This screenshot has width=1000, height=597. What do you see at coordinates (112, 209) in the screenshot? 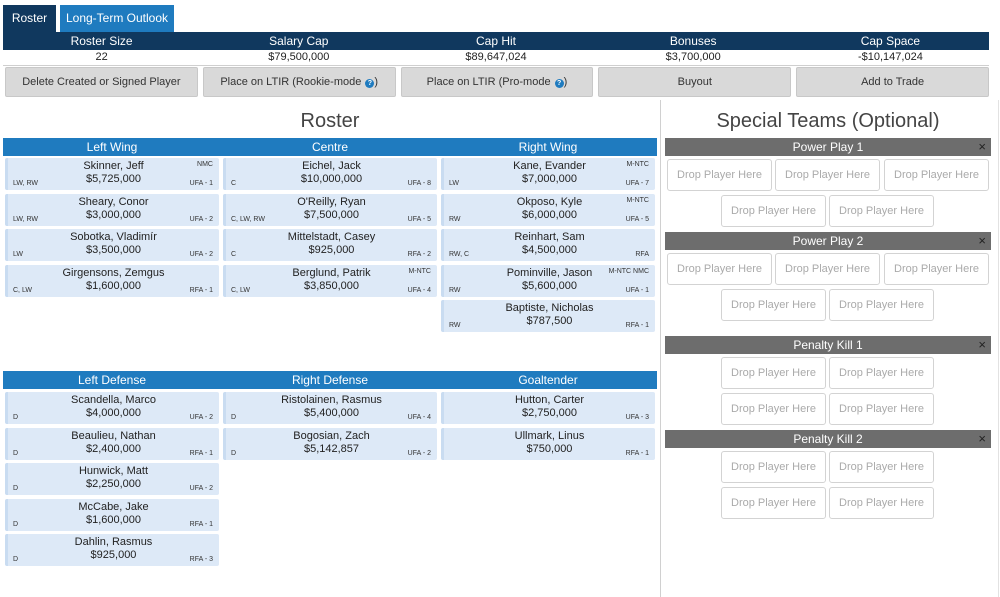
I see `player-card: Sheary, Conor $3,000,000 LW, RW UFA - 2` at bounding box center [112, 209].